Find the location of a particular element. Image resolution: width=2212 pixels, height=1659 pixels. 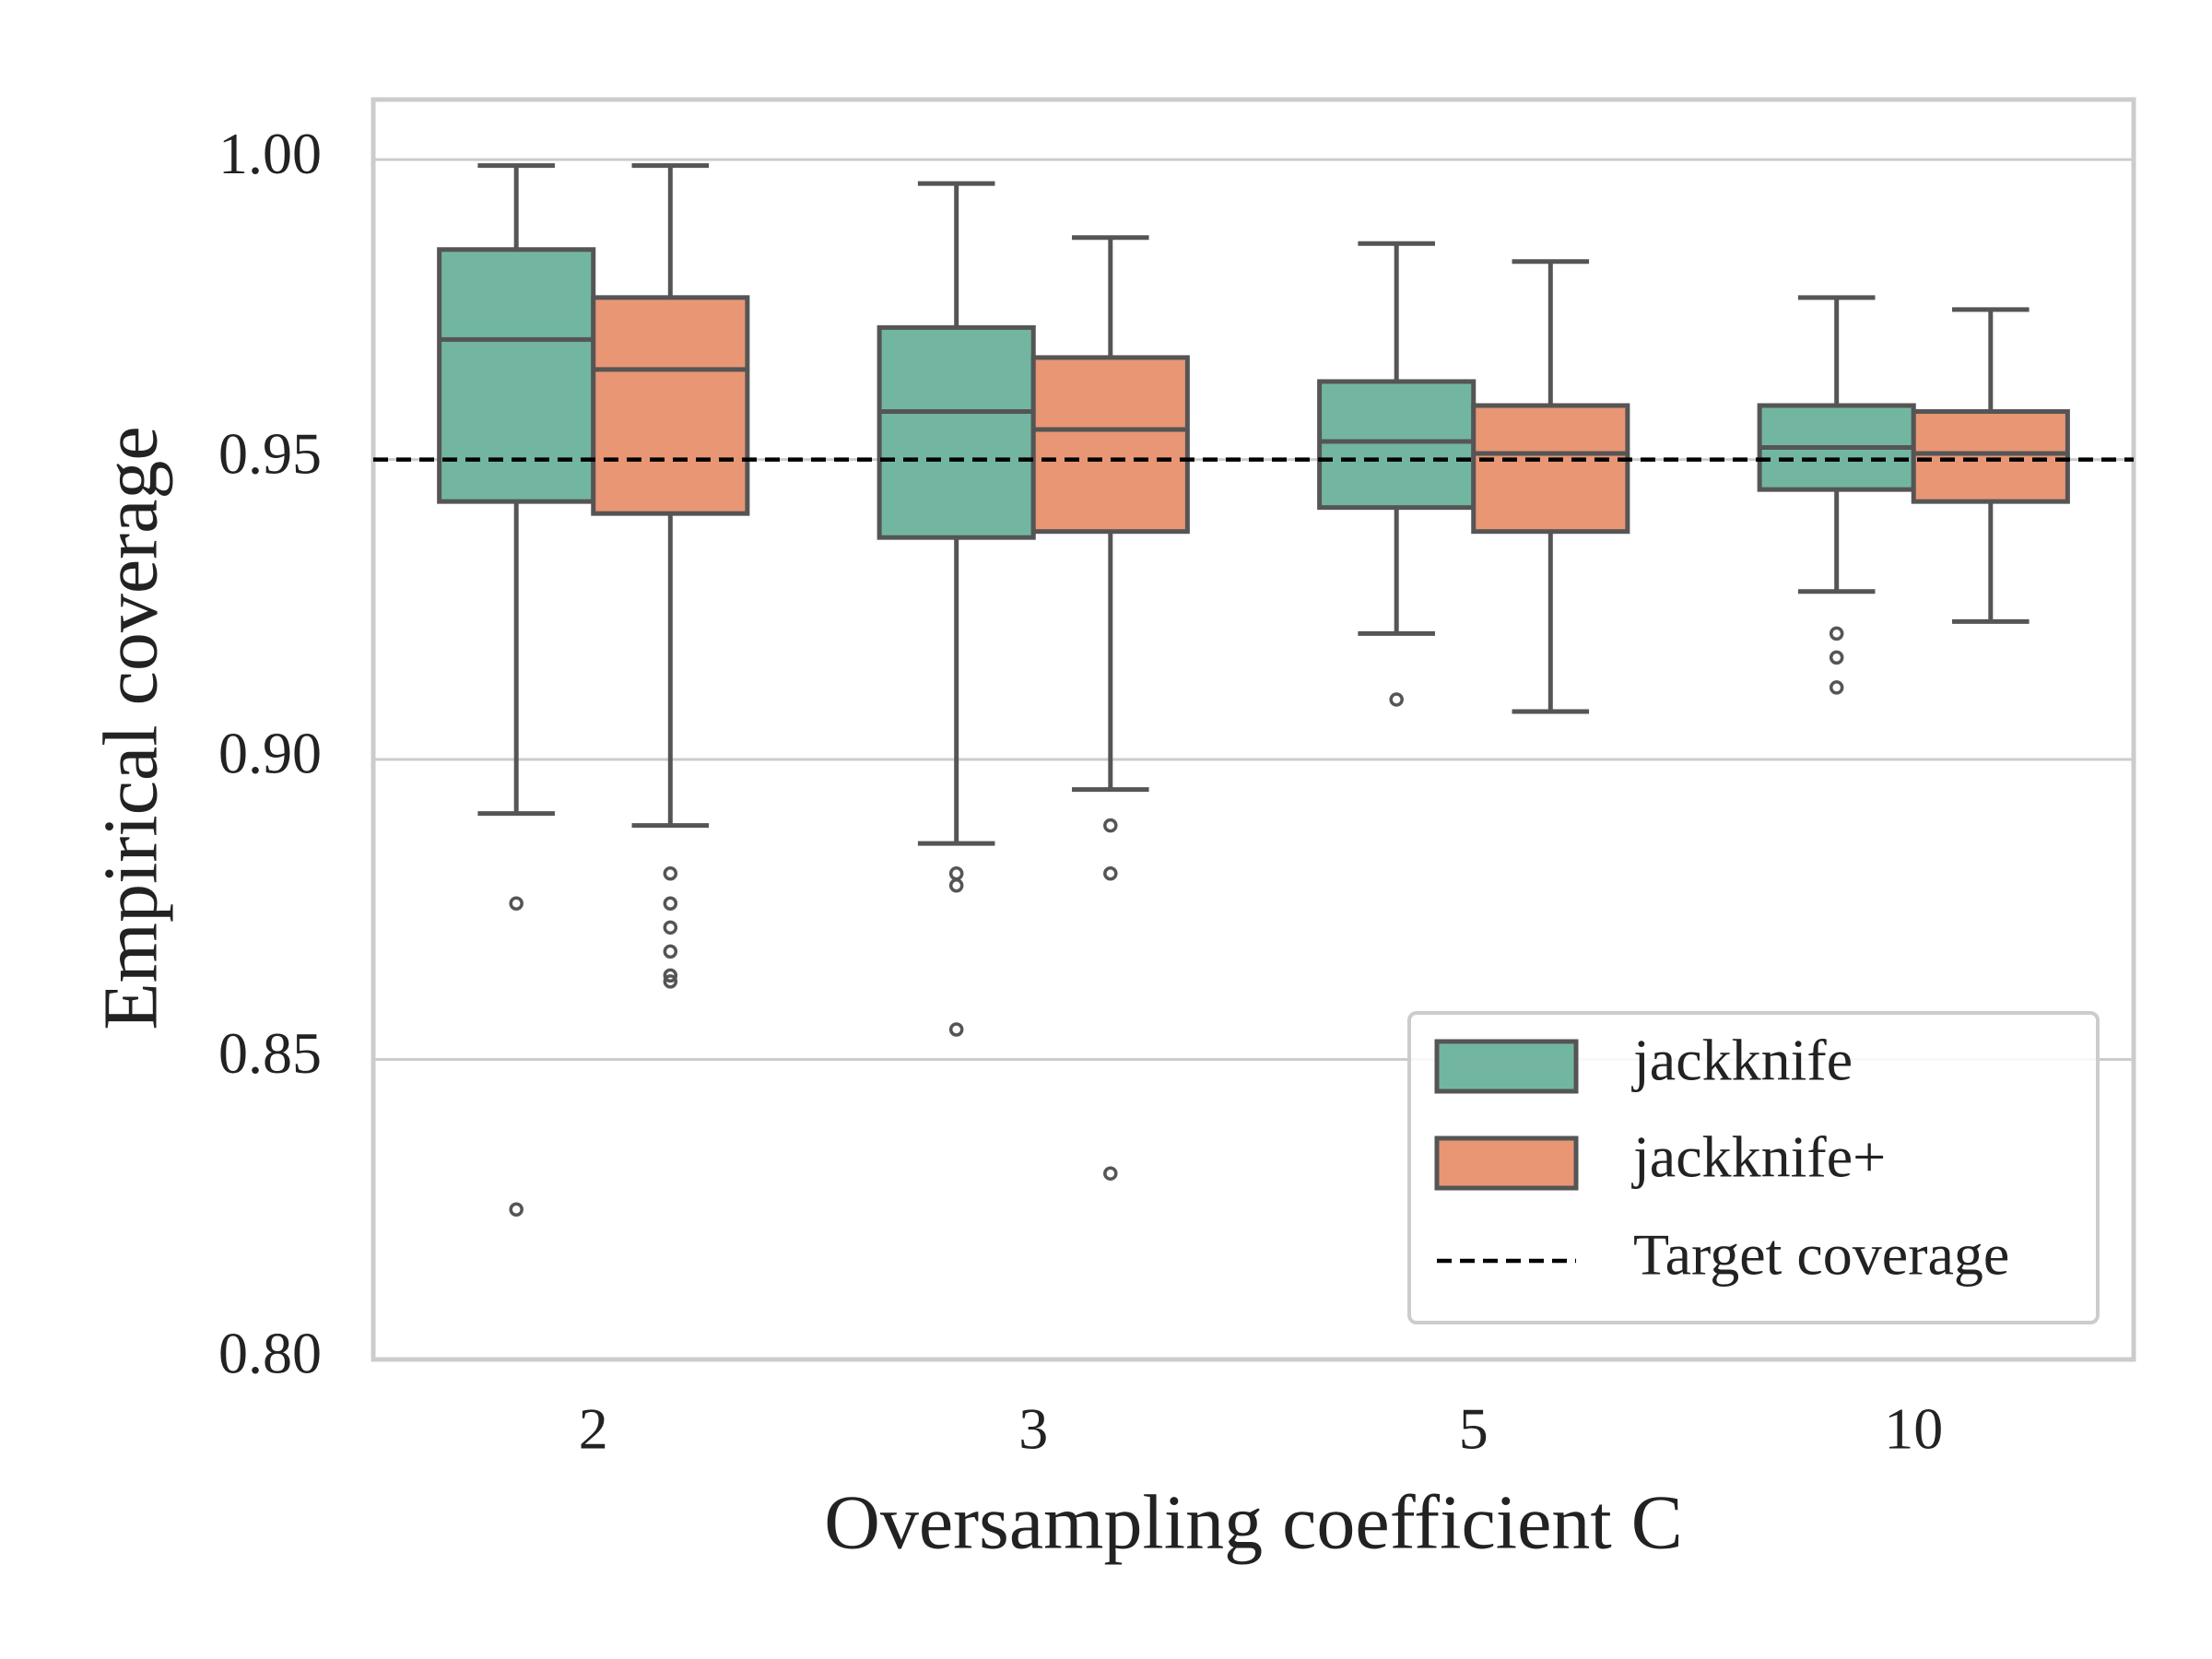

legend-box is located at coordinates (1753, 1167).